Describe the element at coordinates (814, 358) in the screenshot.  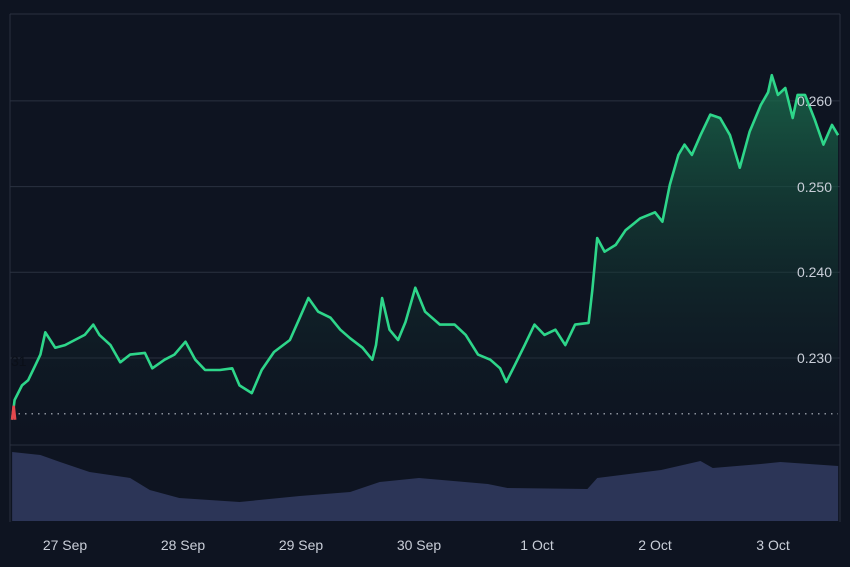
I see `y-tick-label: 0.230` at that location.